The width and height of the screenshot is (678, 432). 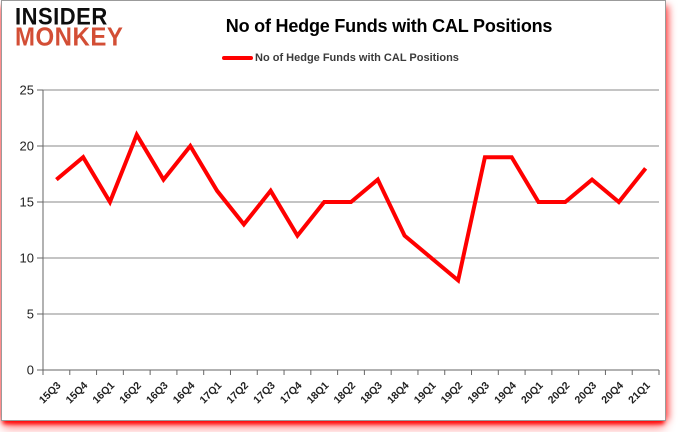 I want to click on x-tick-label: 19Q3, so click(x=478, y=393).